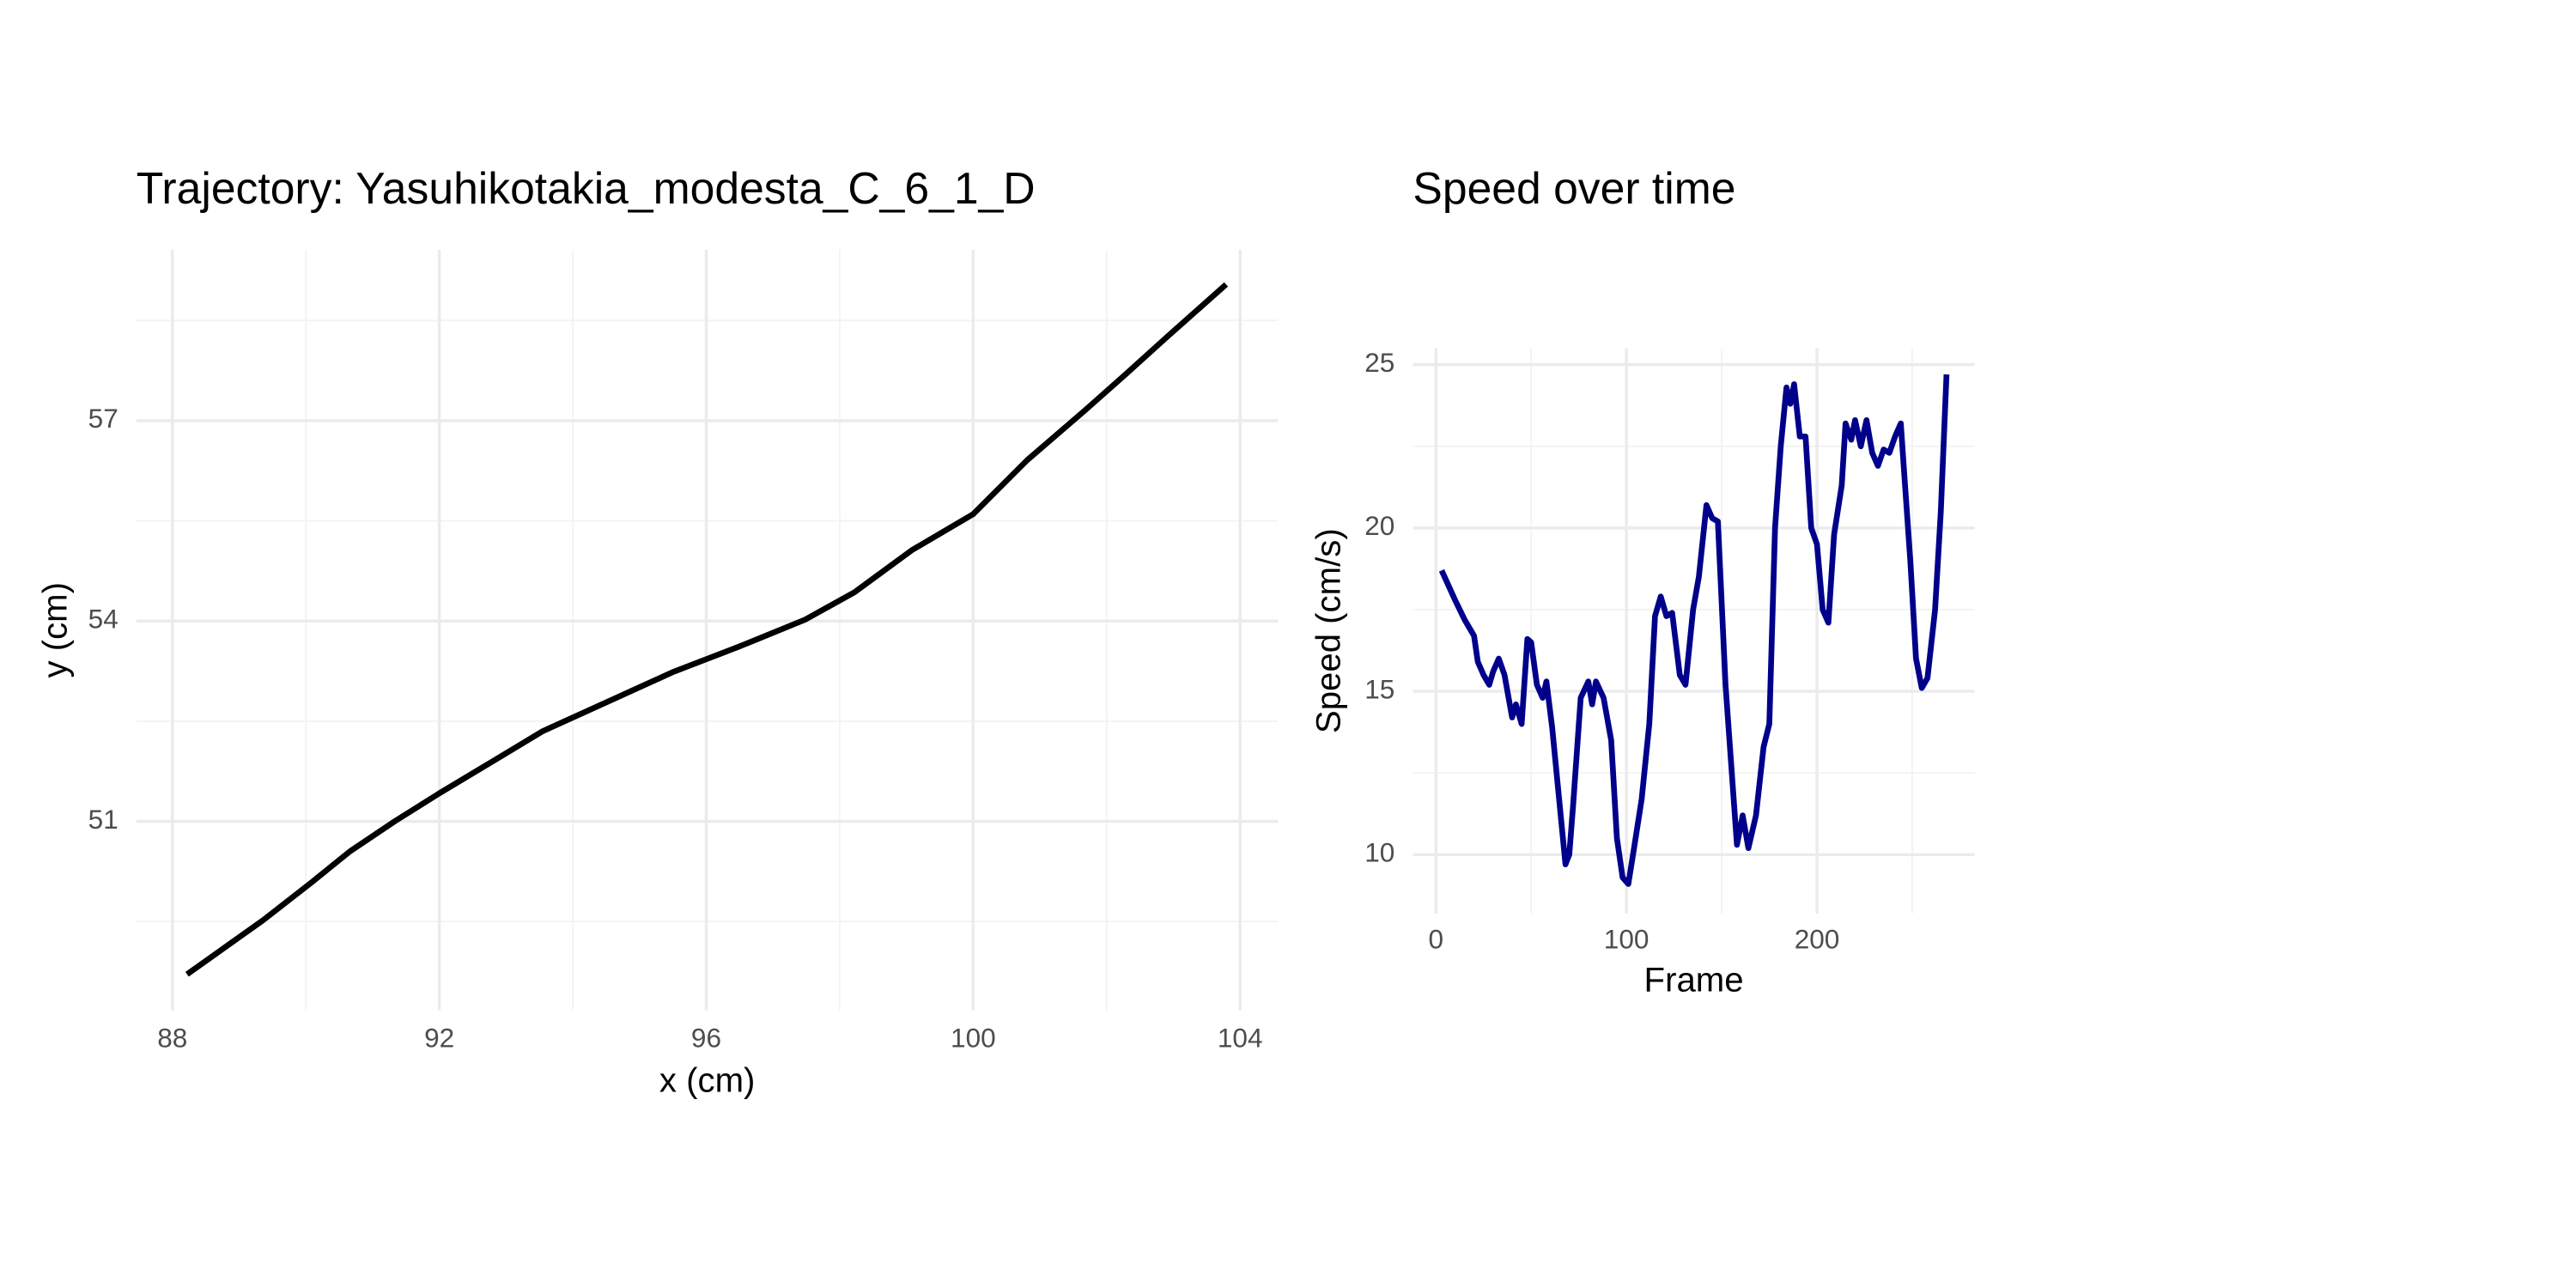 Image resolution: width=2576 pixels, height=1288 pixels. Describe the element at coordinates (1574, 188) in the screenshot. I see `chart-title: Speed over time` at that location.